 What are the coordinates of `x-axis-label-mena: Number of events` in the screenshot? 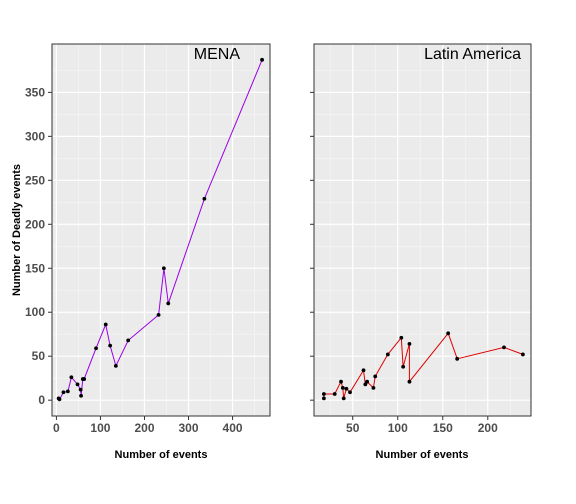 It's located at (161, 455).